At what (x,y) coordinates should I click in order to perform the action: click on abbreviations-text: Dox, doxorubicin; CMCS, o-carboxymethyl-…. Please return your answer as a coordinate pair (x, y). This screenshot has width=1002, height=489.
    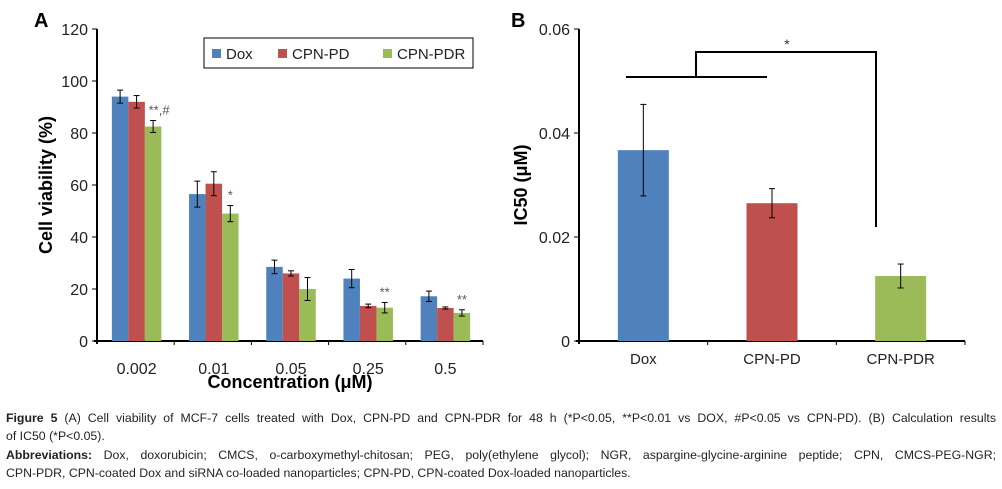
    Looking at the image, I should click on (544, 455).